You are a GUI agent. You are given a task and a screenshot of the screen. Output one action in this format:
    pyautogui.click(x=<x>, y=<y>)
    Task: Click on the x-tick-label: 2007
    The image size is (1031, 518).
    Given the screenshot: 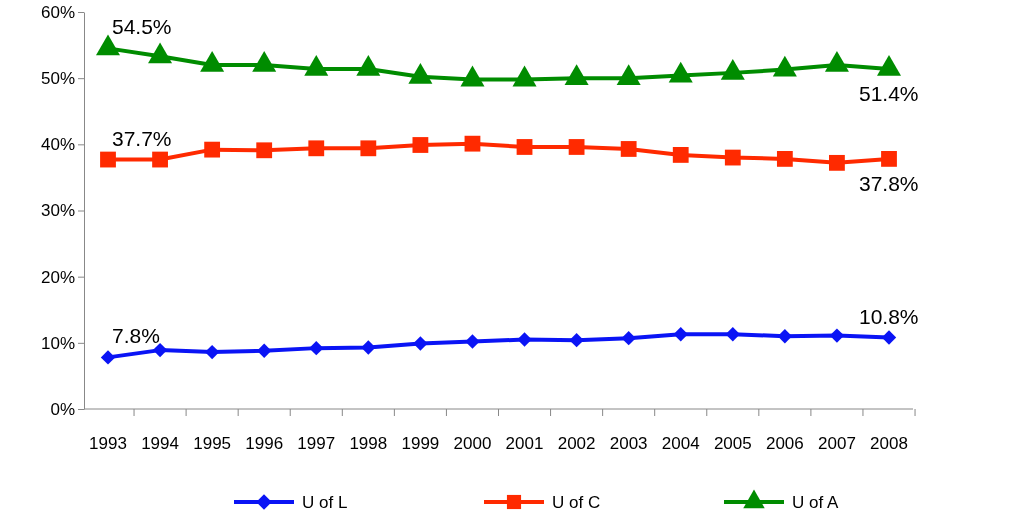 What is the action you would take?
    pyautogui.click(x=837, y=443)
    